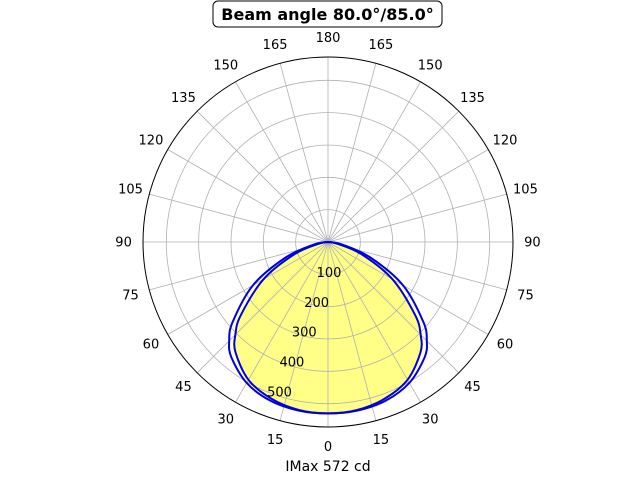 The image size is (640, 480). Describe the element at coordinates (304, 333) in the screenshot. I see `radial-tick-label: 300` at that location.